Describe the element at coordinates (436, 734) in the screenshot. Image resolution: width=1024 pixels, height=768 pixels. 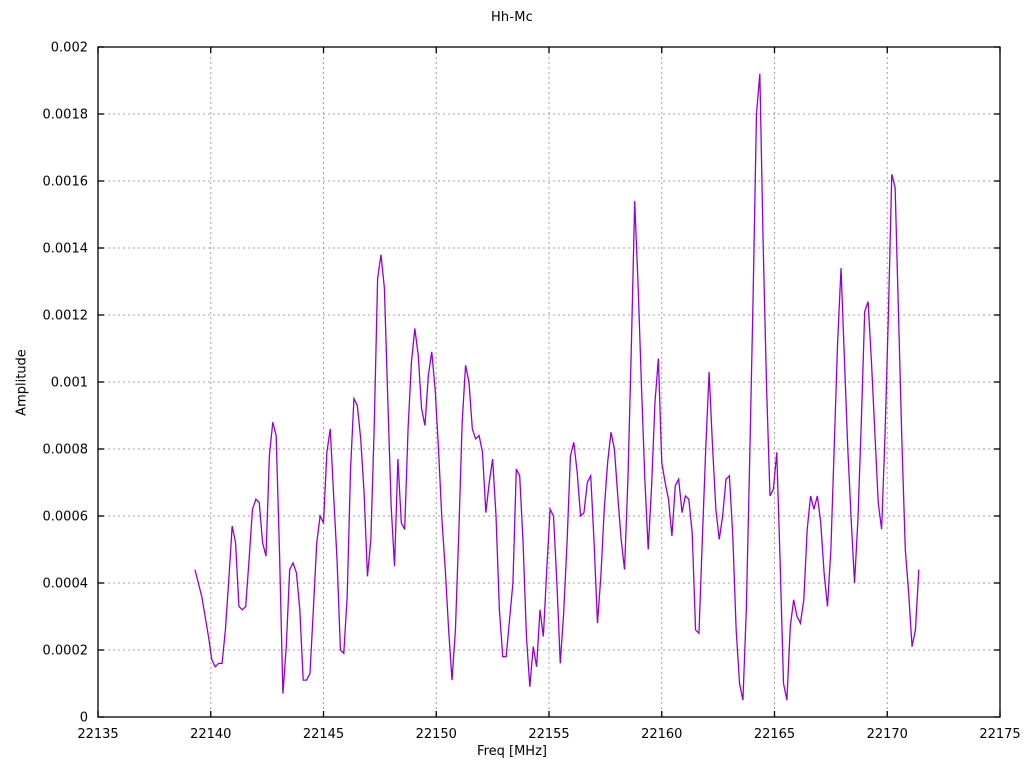
I see `x-tick-label: 22150` at that location.